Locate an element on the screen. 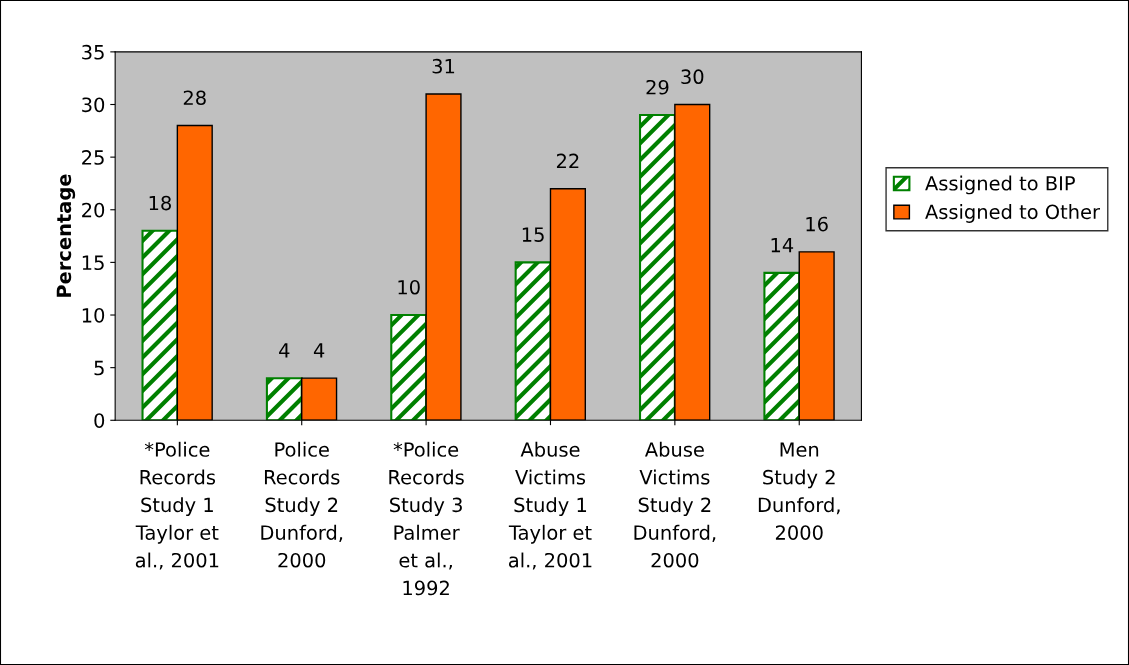 Image resolution: width=1129 pixels, height=665 pixels. data-label: 30 is located at coordinates (692, 77).